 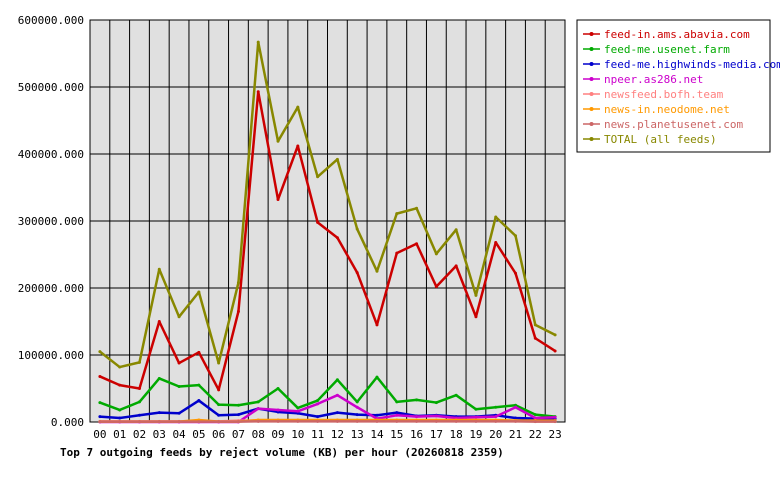 What do you see at coordinates (51, 20) in the screenshot?
I see `y-tick-label: 600000.000` at bounding box center [51, 20].